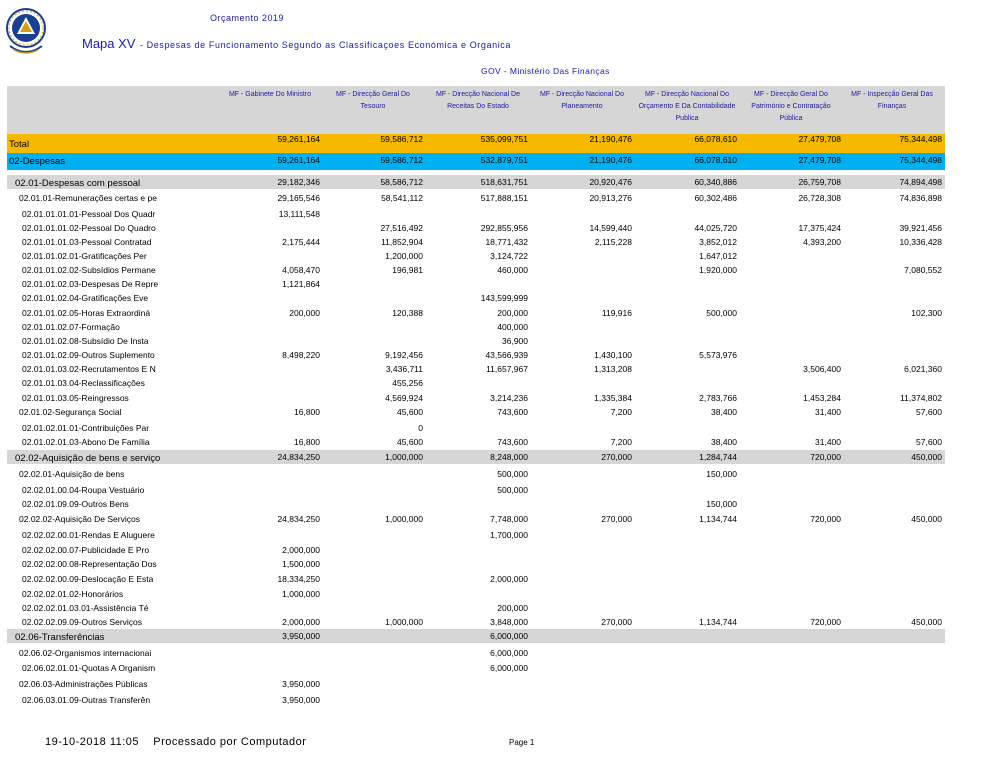 This screenshot has height=773, width=1000. What do you see at coordinates (504, 160) in the screenshot?
I see `cell-value: 532,879,751` at bounding box center [504, 160].